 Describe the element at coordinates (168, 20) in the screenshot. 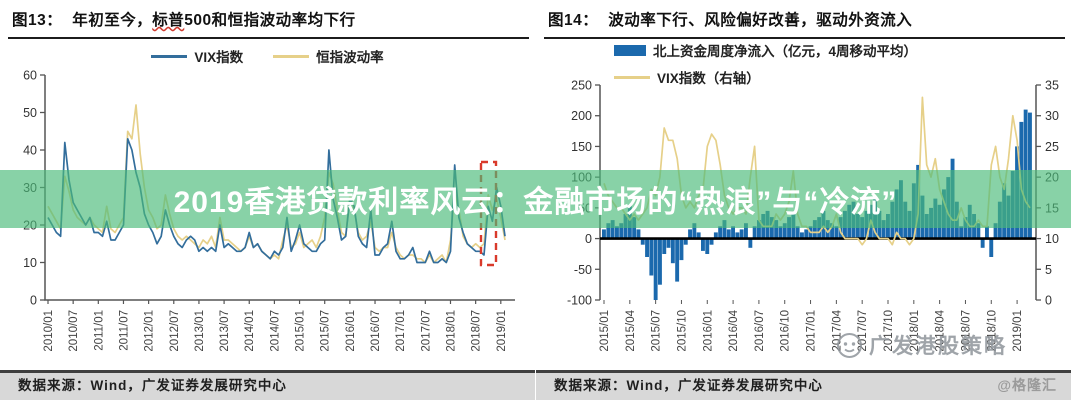

I see `figure-13-title-spellcheck-word: 标普` at that location.